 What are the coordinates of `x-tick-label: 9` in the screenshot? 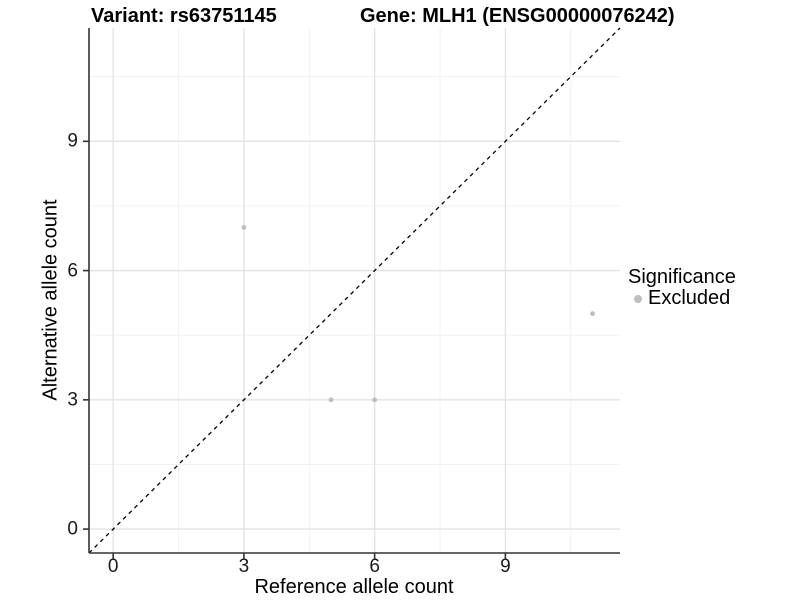 It's located at (505, 566).